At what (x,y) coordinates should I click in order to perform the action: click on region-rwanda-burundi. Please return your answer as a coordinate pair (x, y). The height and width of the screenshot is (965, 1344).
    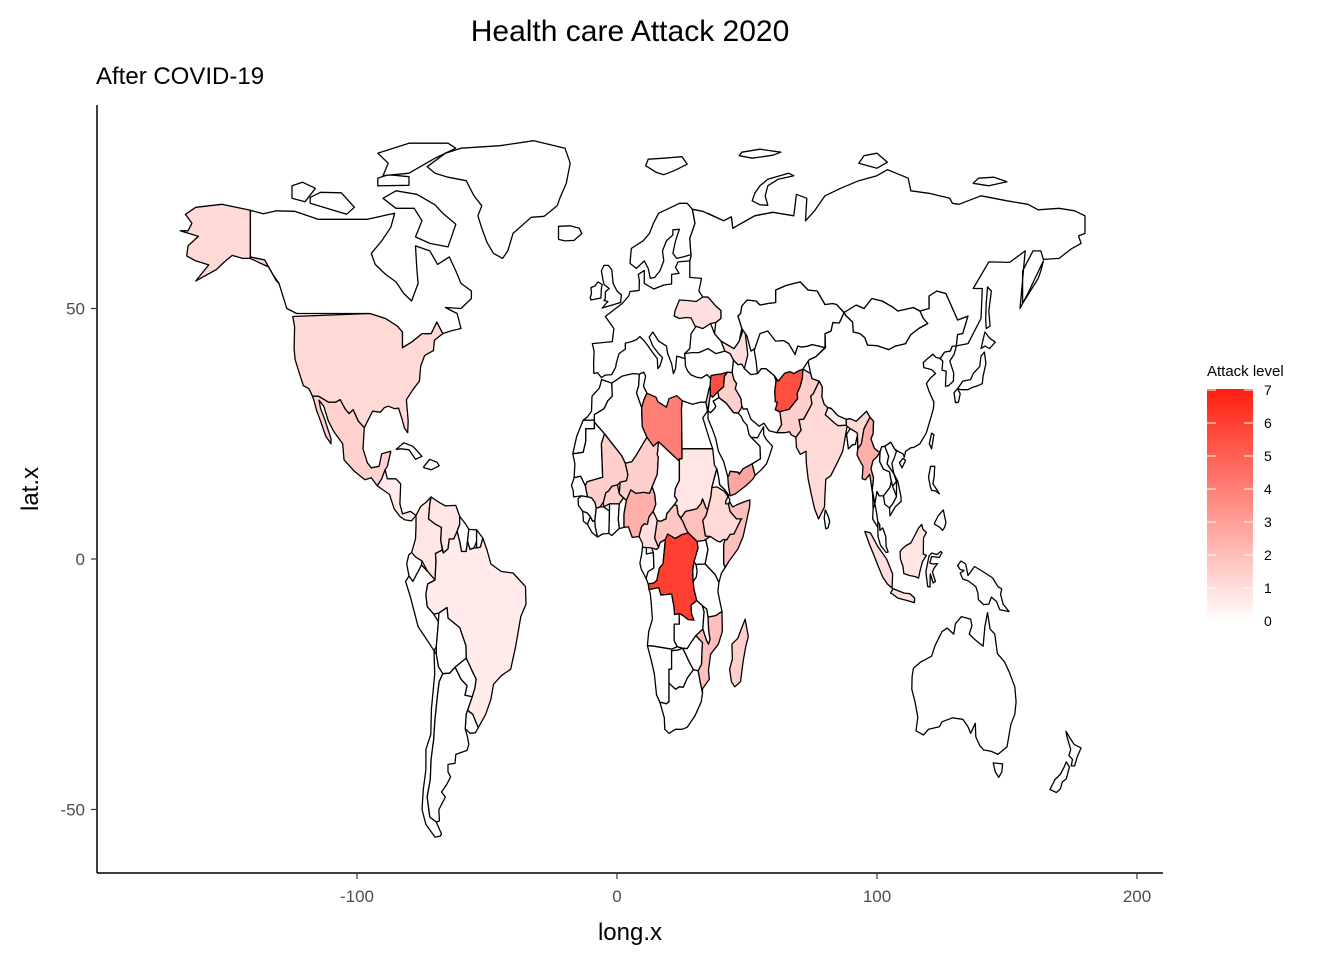
    Looking at the image, I should click on (695, 572).